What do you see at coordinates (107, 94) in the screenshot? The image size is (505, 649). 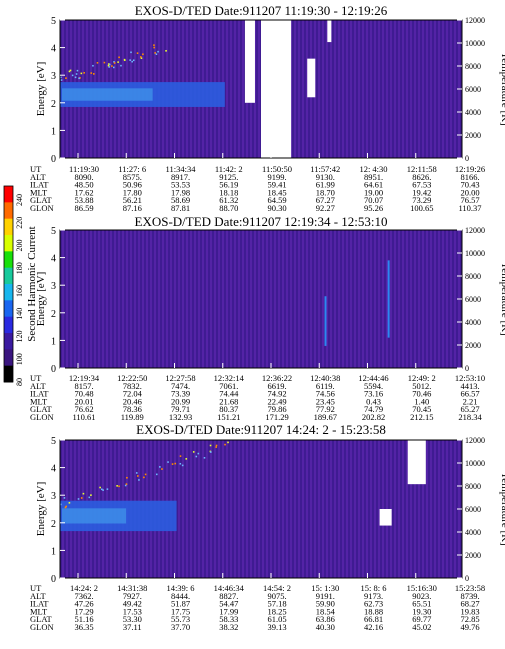 I see `energy-band-core` at bounding box center [107, 94].